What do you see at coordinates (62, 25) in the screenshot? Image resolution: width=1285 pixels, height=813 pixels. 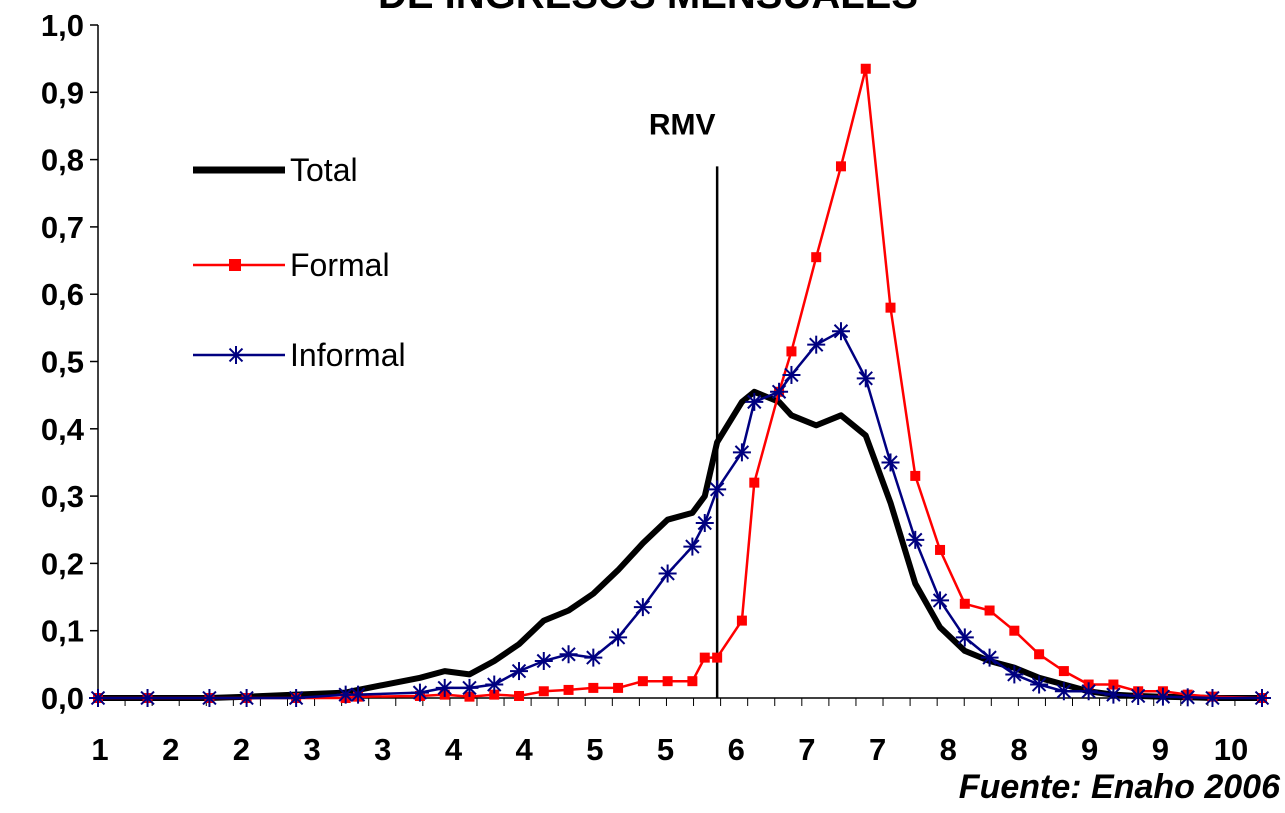 I see `y-tick-label: 1,0` at bounding box center [62, 25].